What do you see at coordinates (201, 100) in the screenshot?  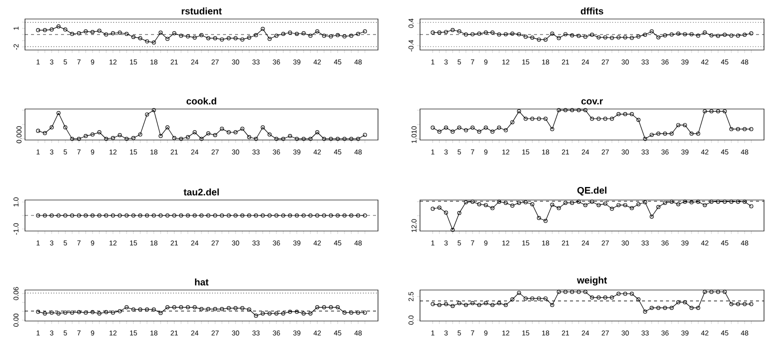 I see `chart-title: cook.d` at bounding box center [201, 100].